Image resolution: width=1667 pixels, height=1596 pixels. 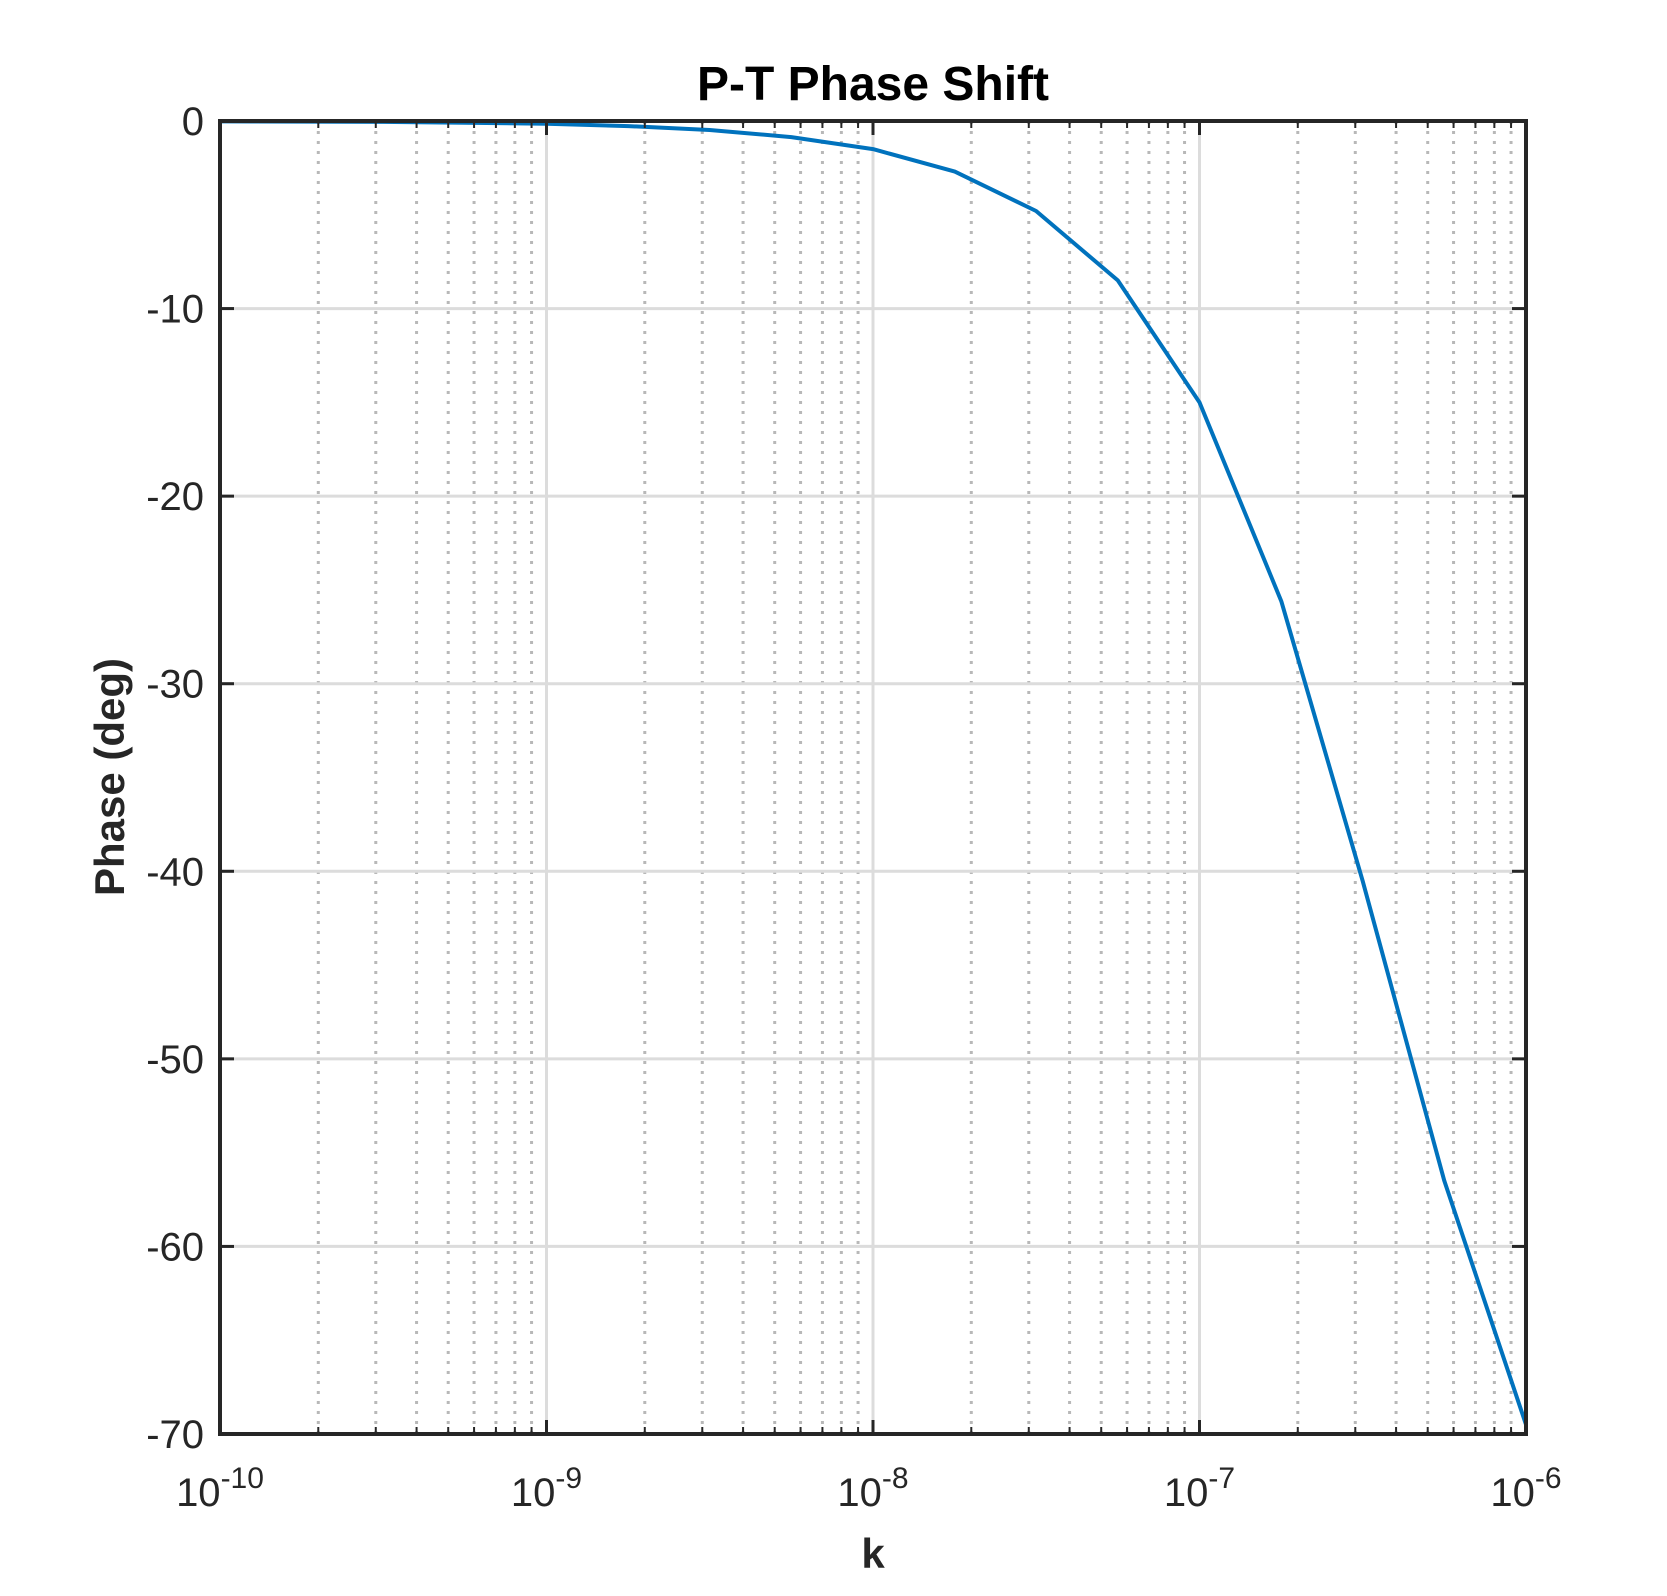 I want to click on y-tick-label: -60, so click(x=175, y=1247).